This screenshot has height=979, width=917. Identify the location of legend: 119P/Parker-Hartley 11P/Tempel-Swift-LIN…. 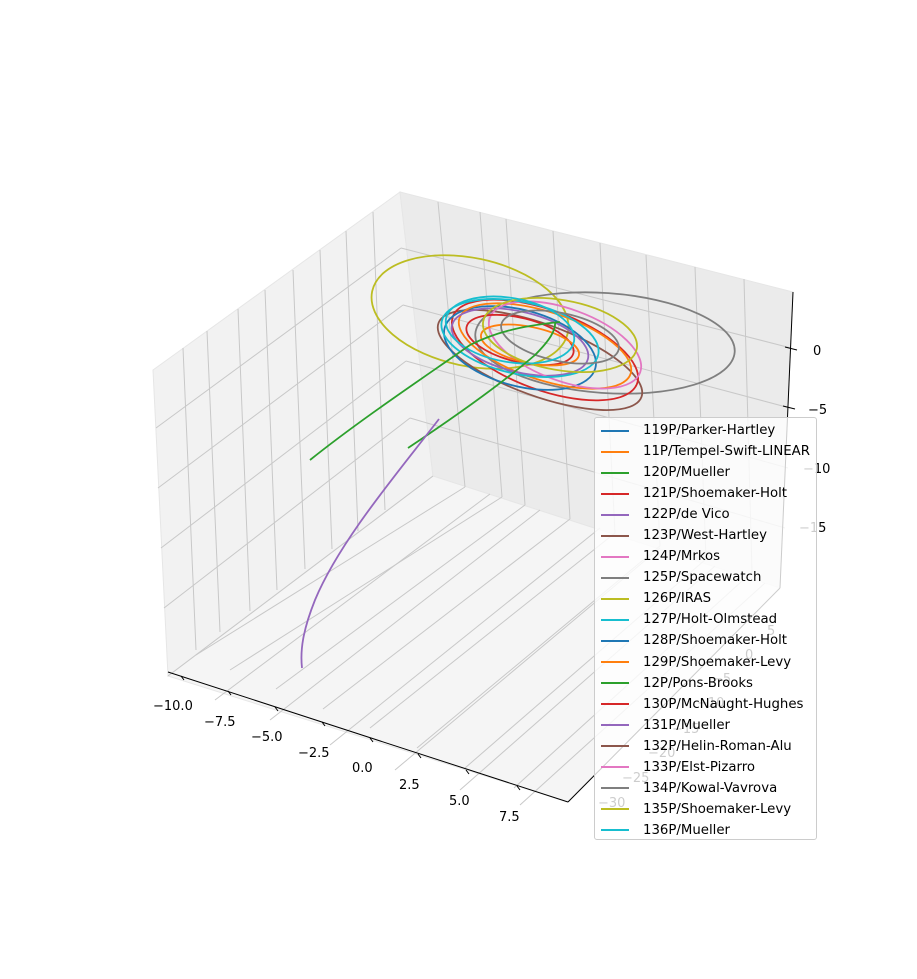
(705, 628).